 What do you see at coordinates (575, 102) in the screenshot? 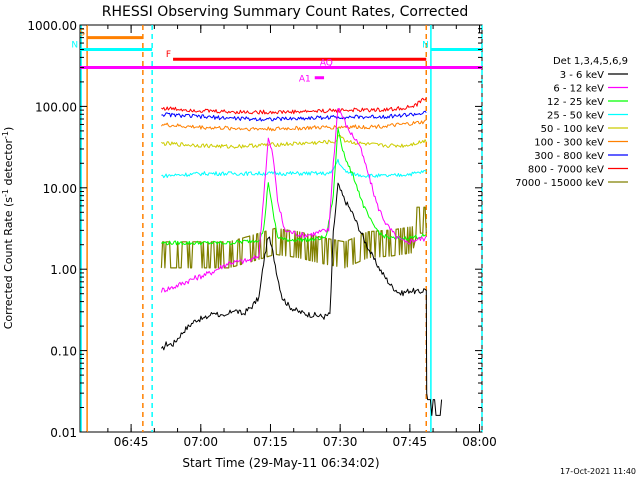
I see `legend-label: 12 - 25 keV` at bounding box center [575, 102].